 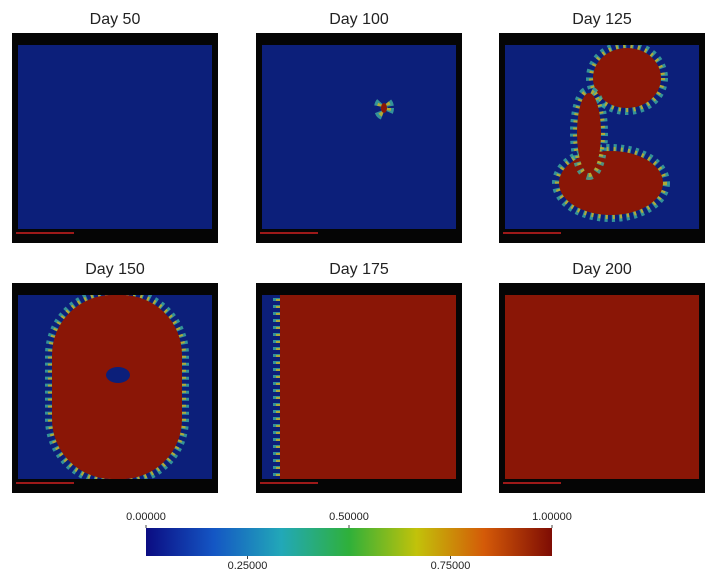 What do you see at coordinates (359, 269) in the screenshot?
I see `panel-title: Day 175` at bounding box center [359, 269].